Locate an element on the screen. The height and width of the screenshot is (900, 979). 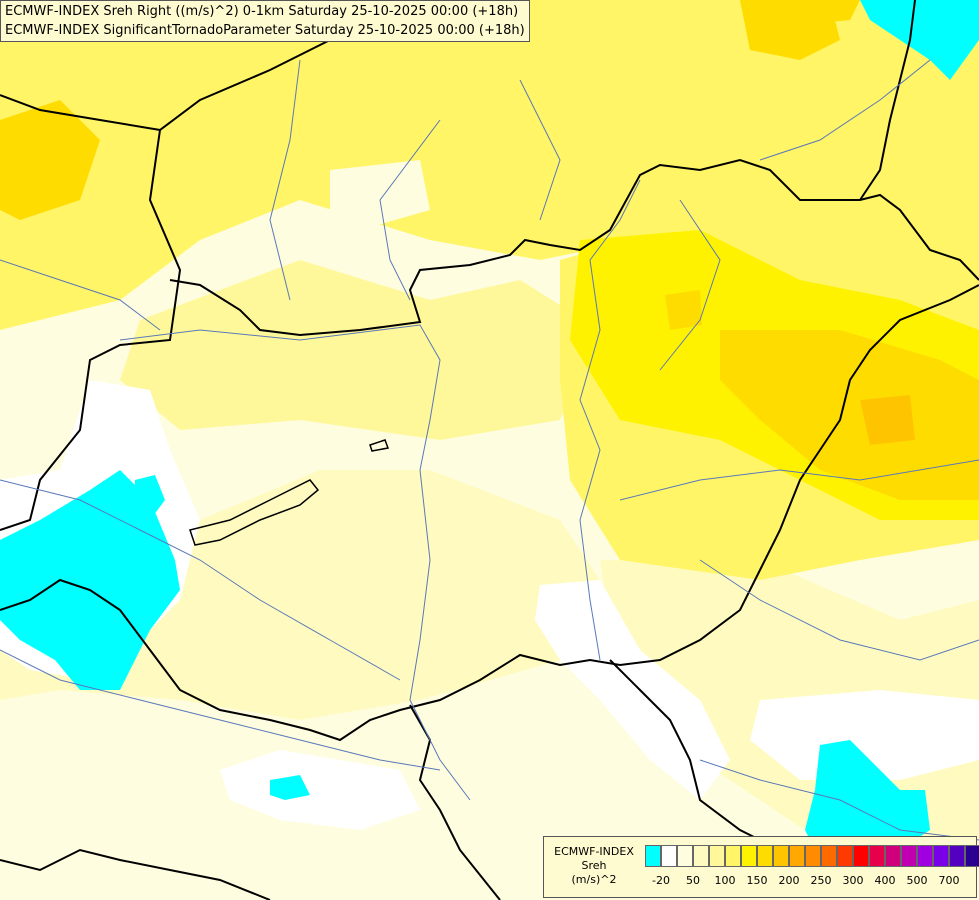
field-cyan-west-small is located at coordinates (150, 497).